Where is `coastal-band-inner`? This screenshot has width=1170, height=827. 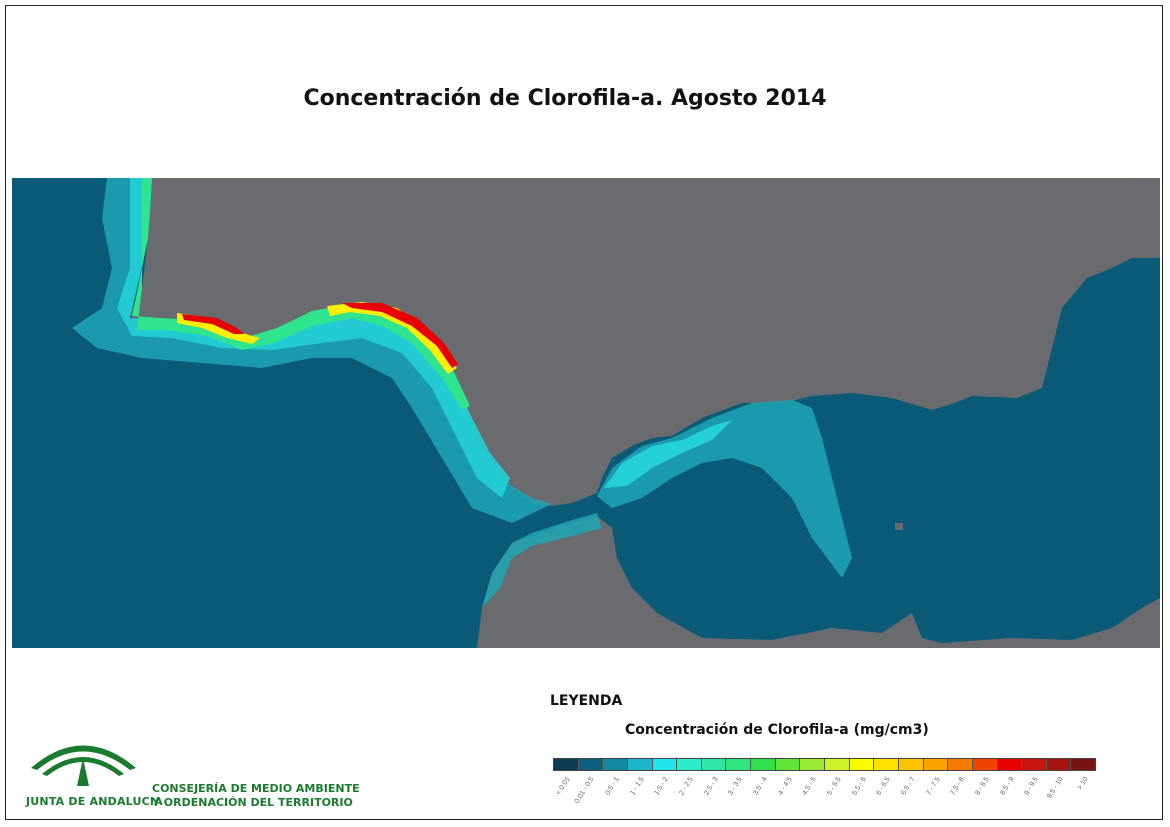
coastal-band-inner is located at coordinates (313, 338).